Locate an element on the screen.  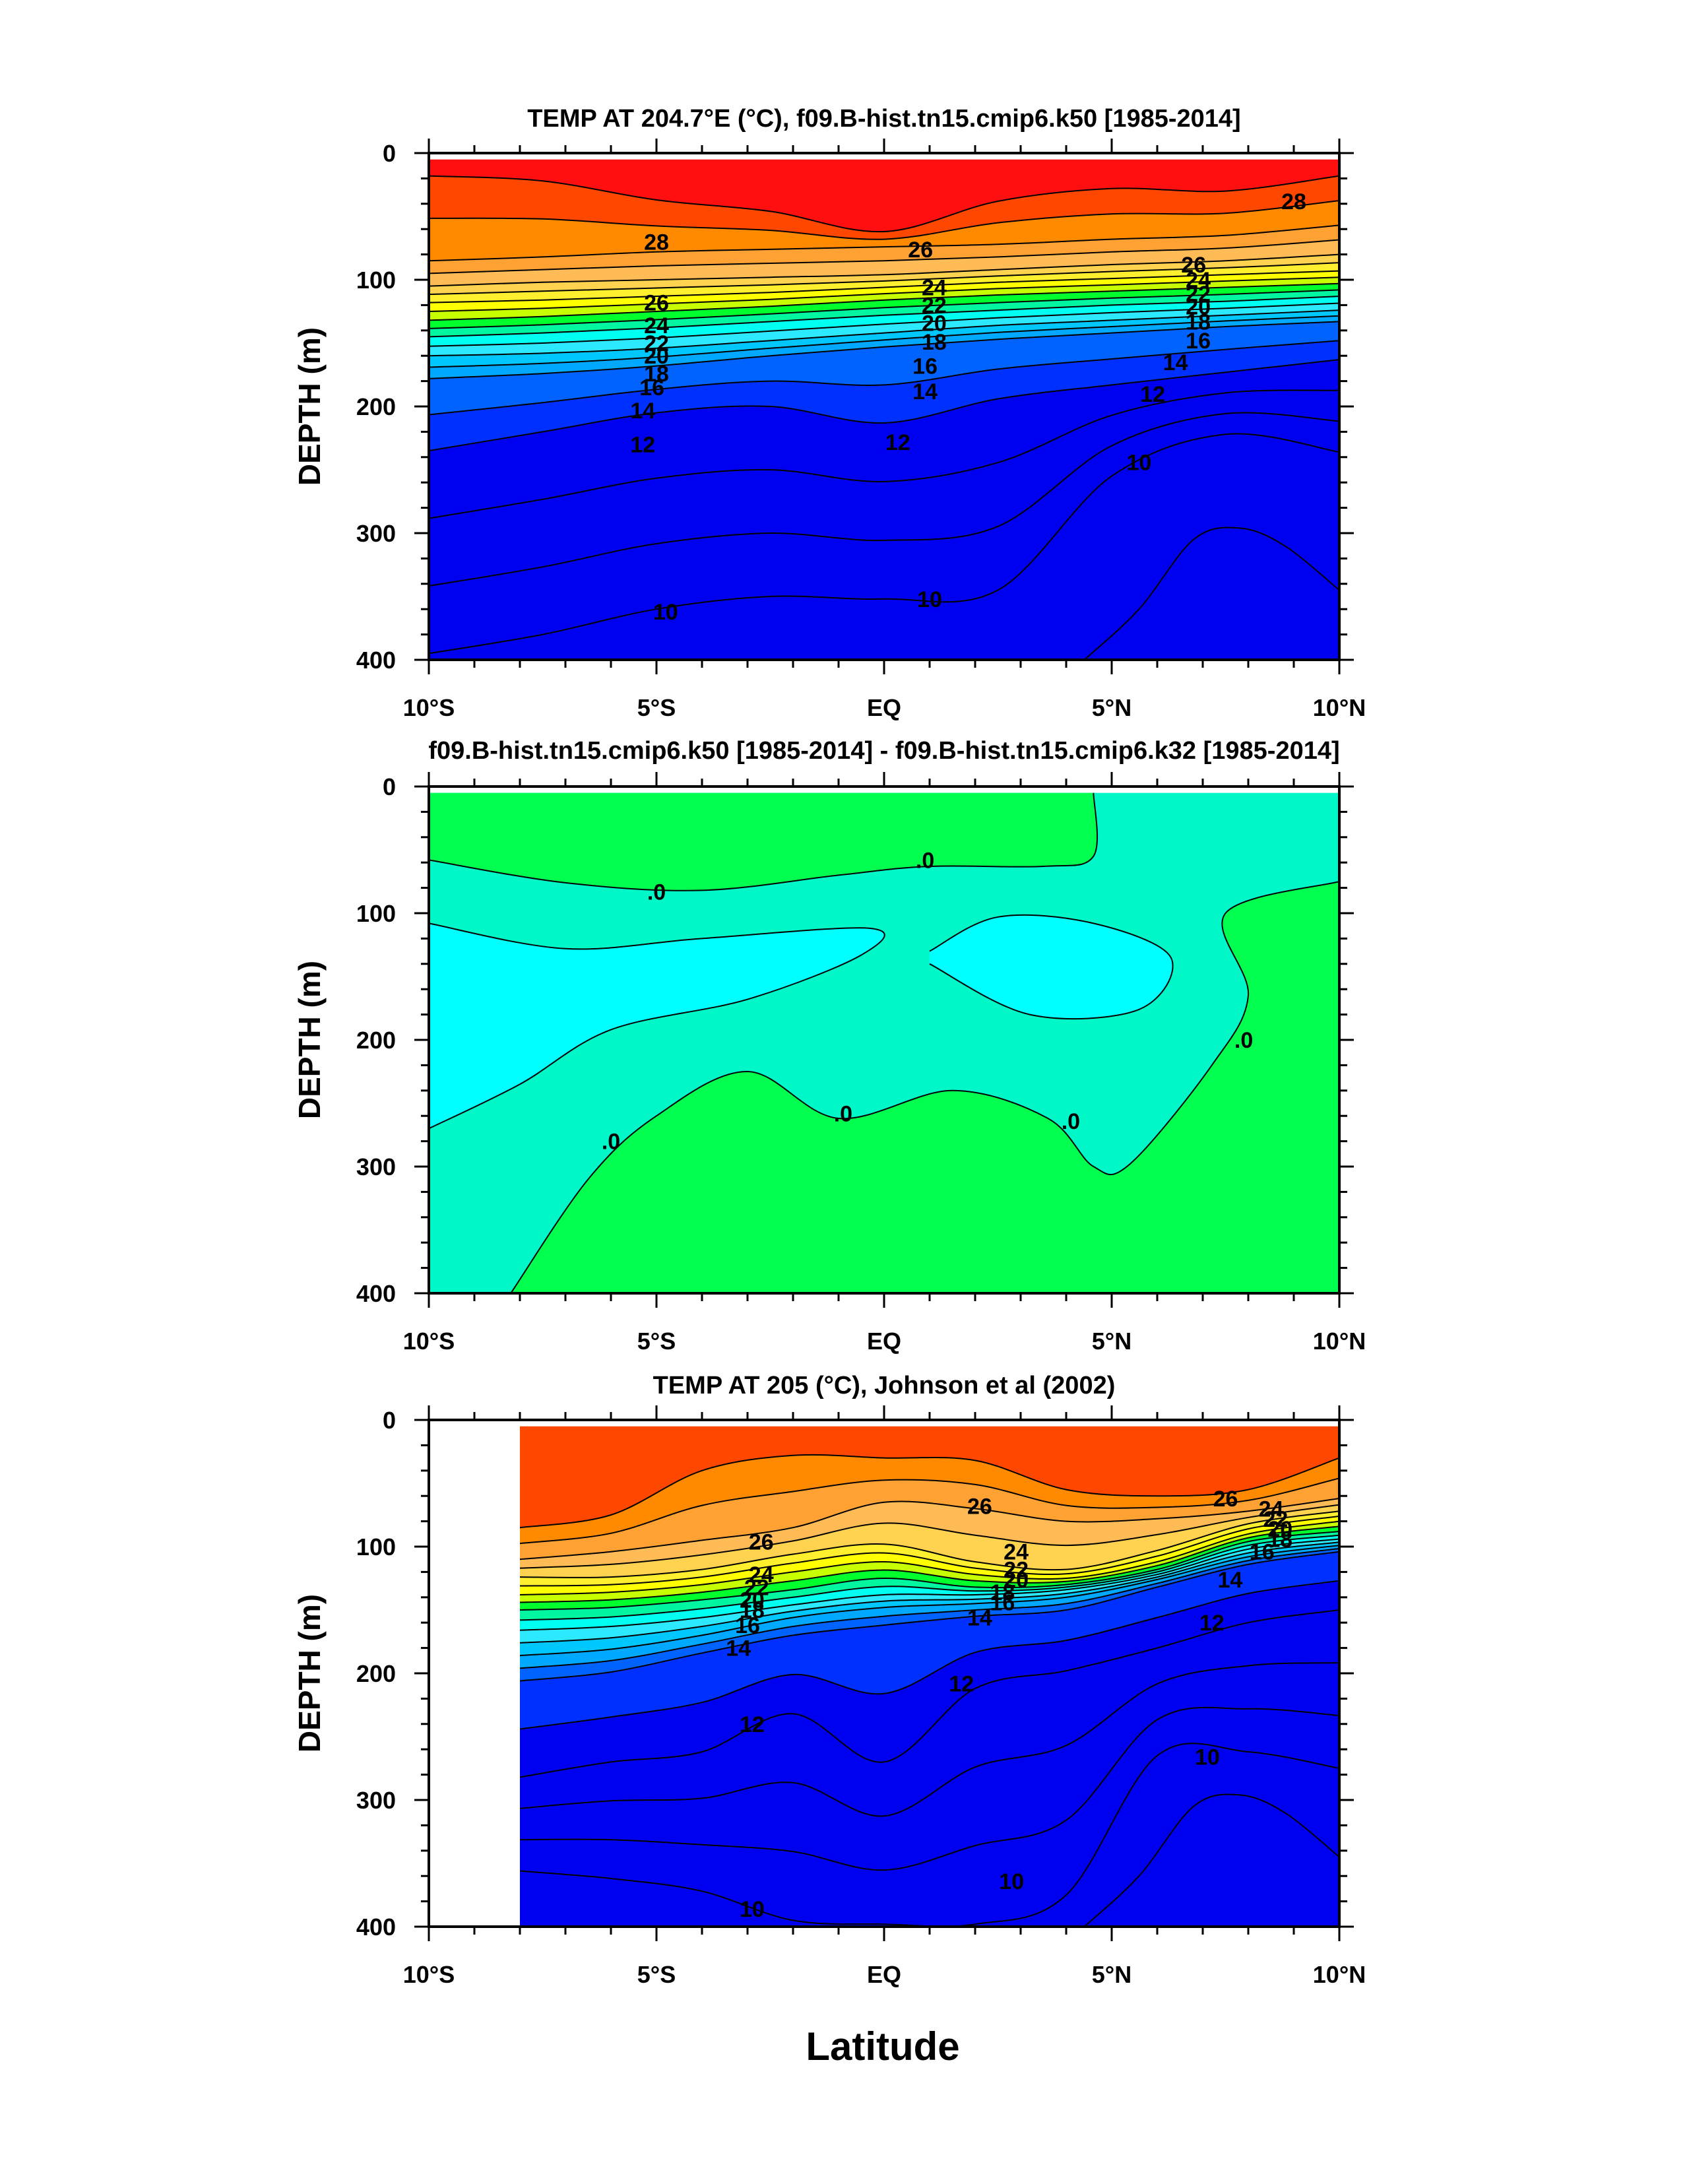
x-axis-label: Latitude is located at coordinates (882, 2046).